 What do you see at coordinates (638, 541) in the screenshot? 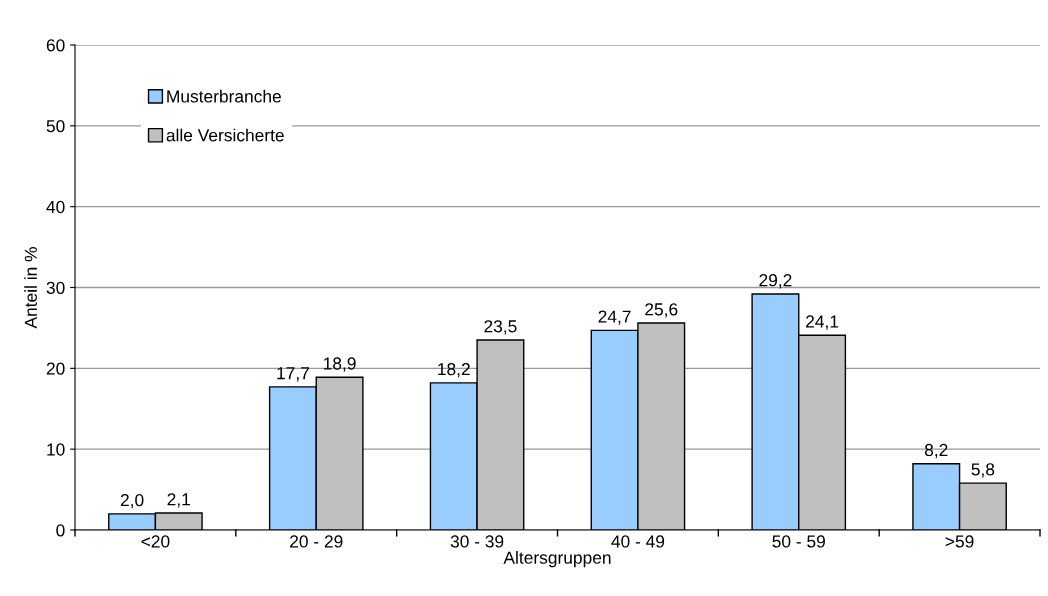
I see `x-tick-label: 40 - 49` at bounding box center [638, 541].